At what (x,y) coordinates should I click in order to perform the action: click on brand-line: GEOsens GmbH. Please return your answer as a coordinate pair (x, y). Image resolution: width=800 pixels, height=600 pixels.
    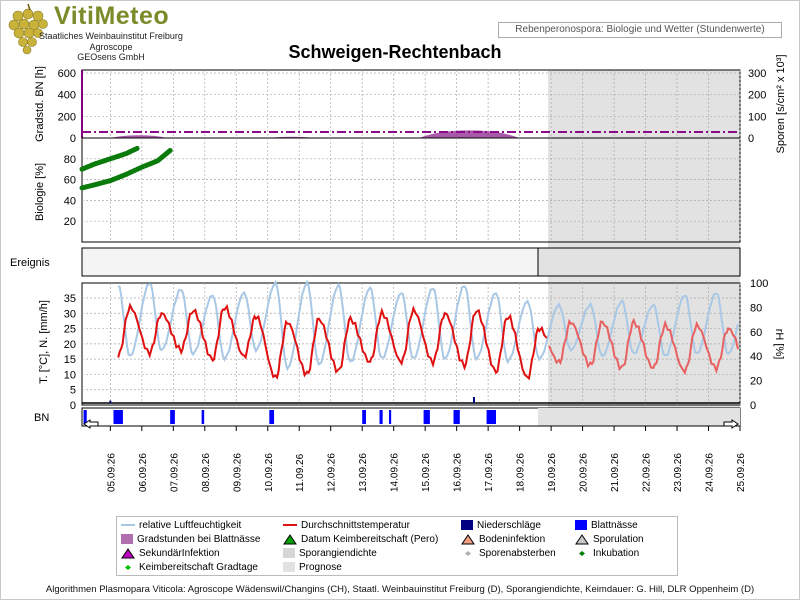
    Looking at the image, I should click on (111, 57).